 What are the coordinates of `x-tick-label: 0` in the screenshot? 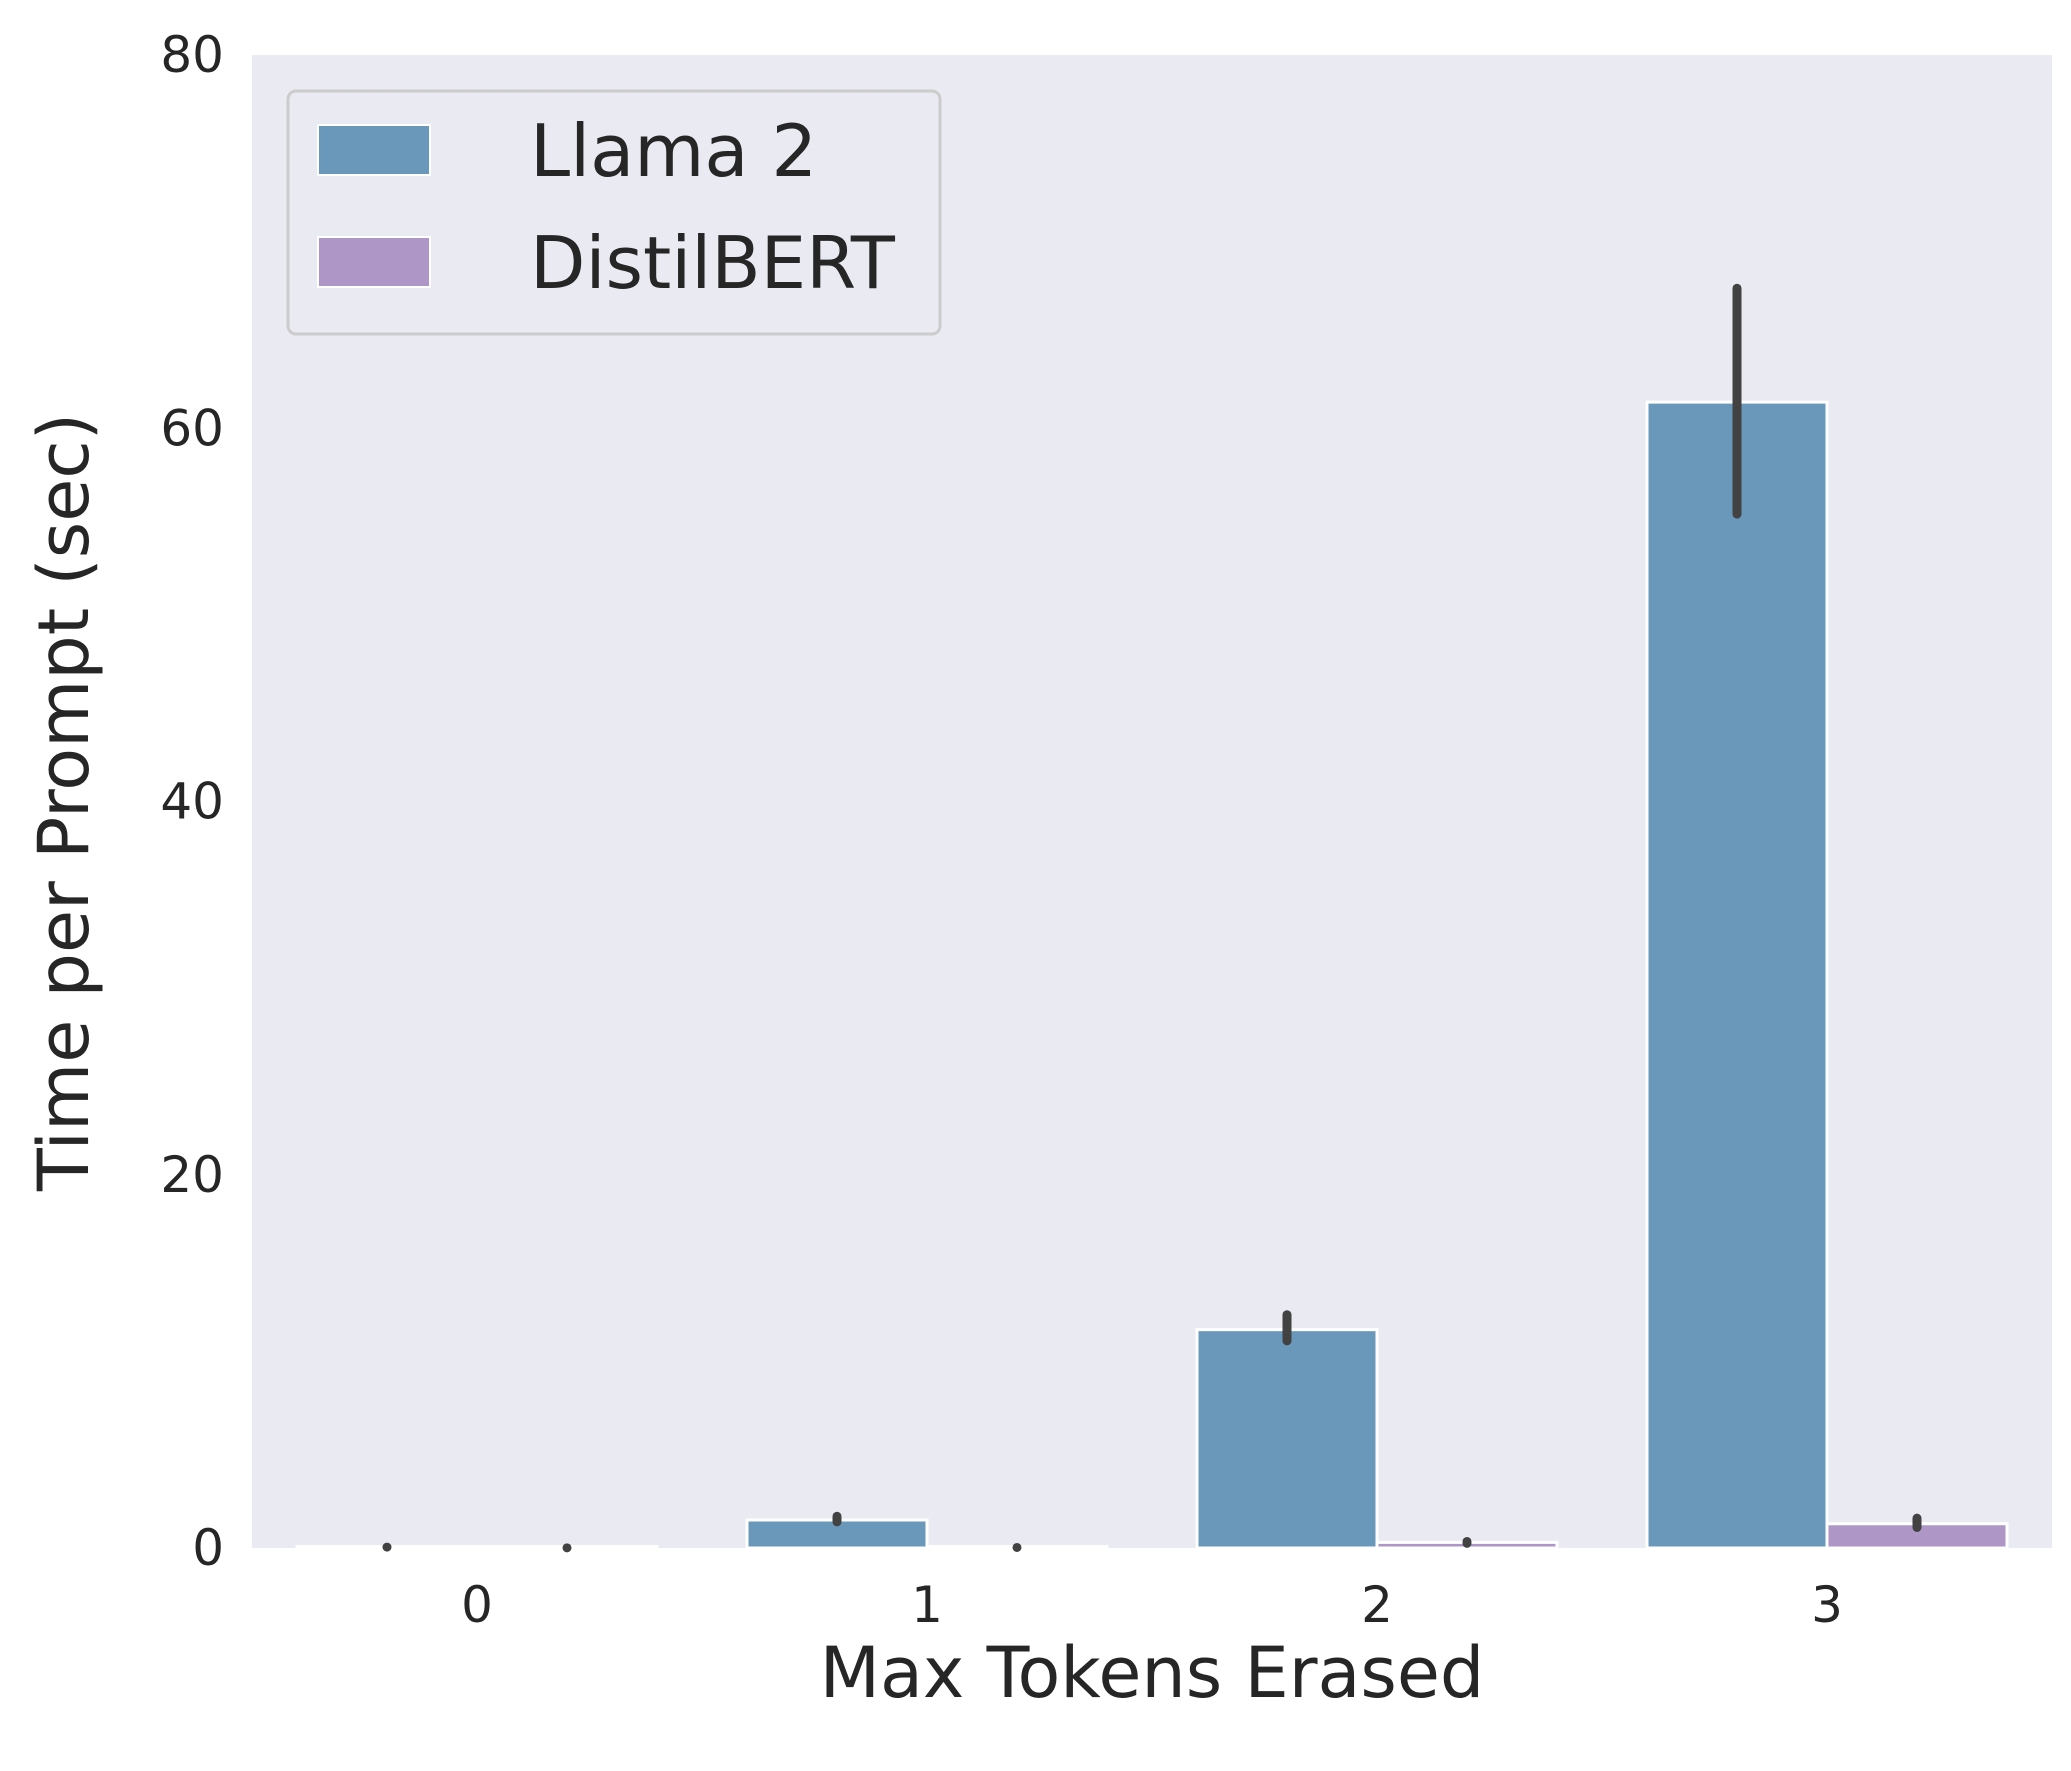 It's located at (477, 1605).